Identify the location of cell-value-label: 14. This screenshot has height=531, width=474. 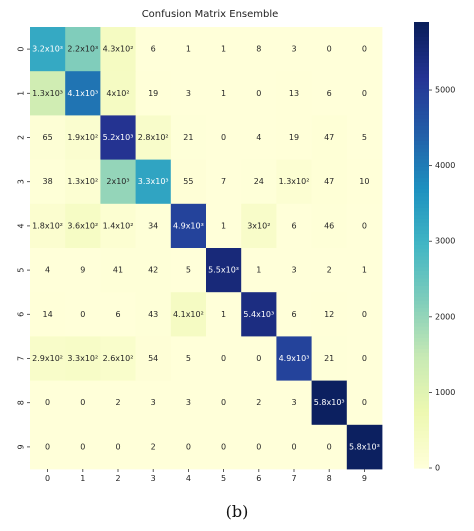
(48, 314).